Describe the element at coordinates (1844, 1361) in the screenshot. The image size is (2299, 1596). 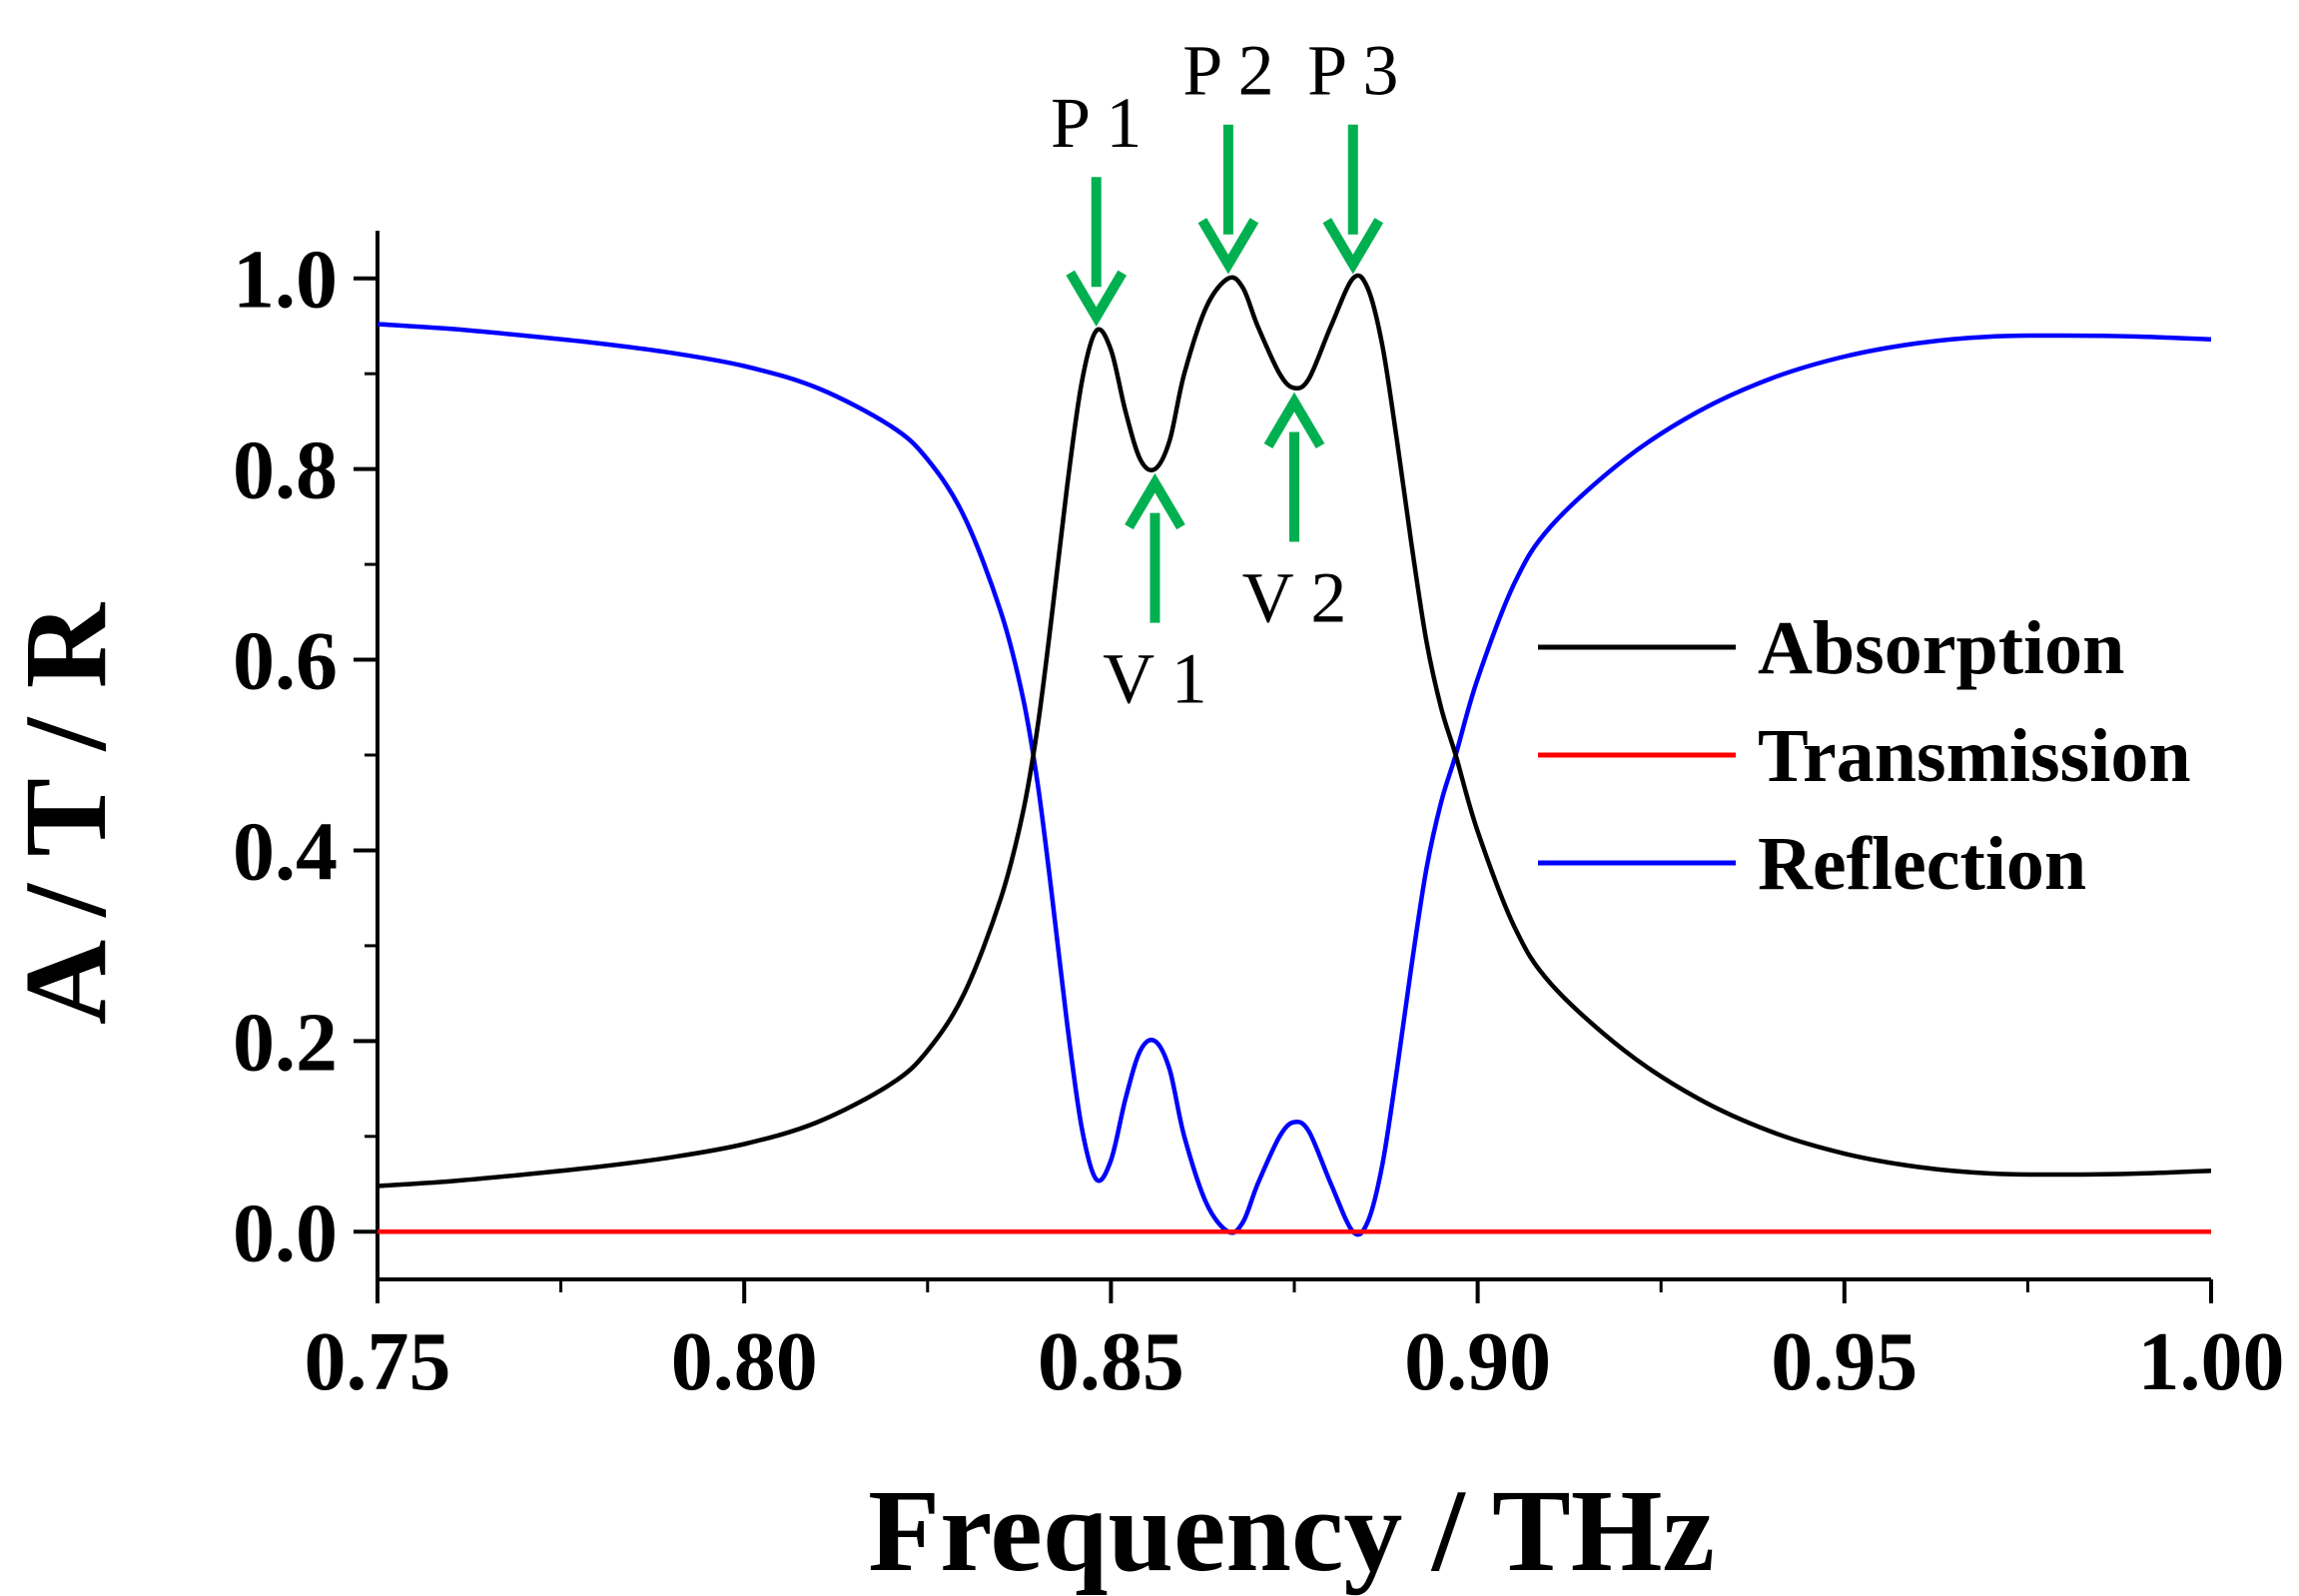
I see `x-tick-label: 0.95` at that location.